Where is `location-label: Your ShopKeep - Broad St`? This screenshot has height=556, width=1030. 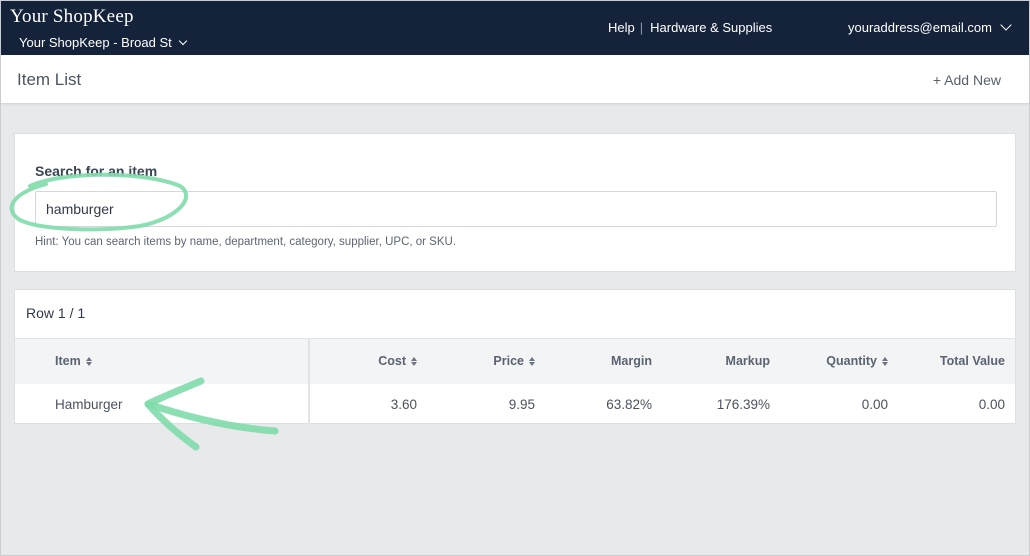
location-label: Your ShopKeep - Broad St is located at coordinates (95, 42).